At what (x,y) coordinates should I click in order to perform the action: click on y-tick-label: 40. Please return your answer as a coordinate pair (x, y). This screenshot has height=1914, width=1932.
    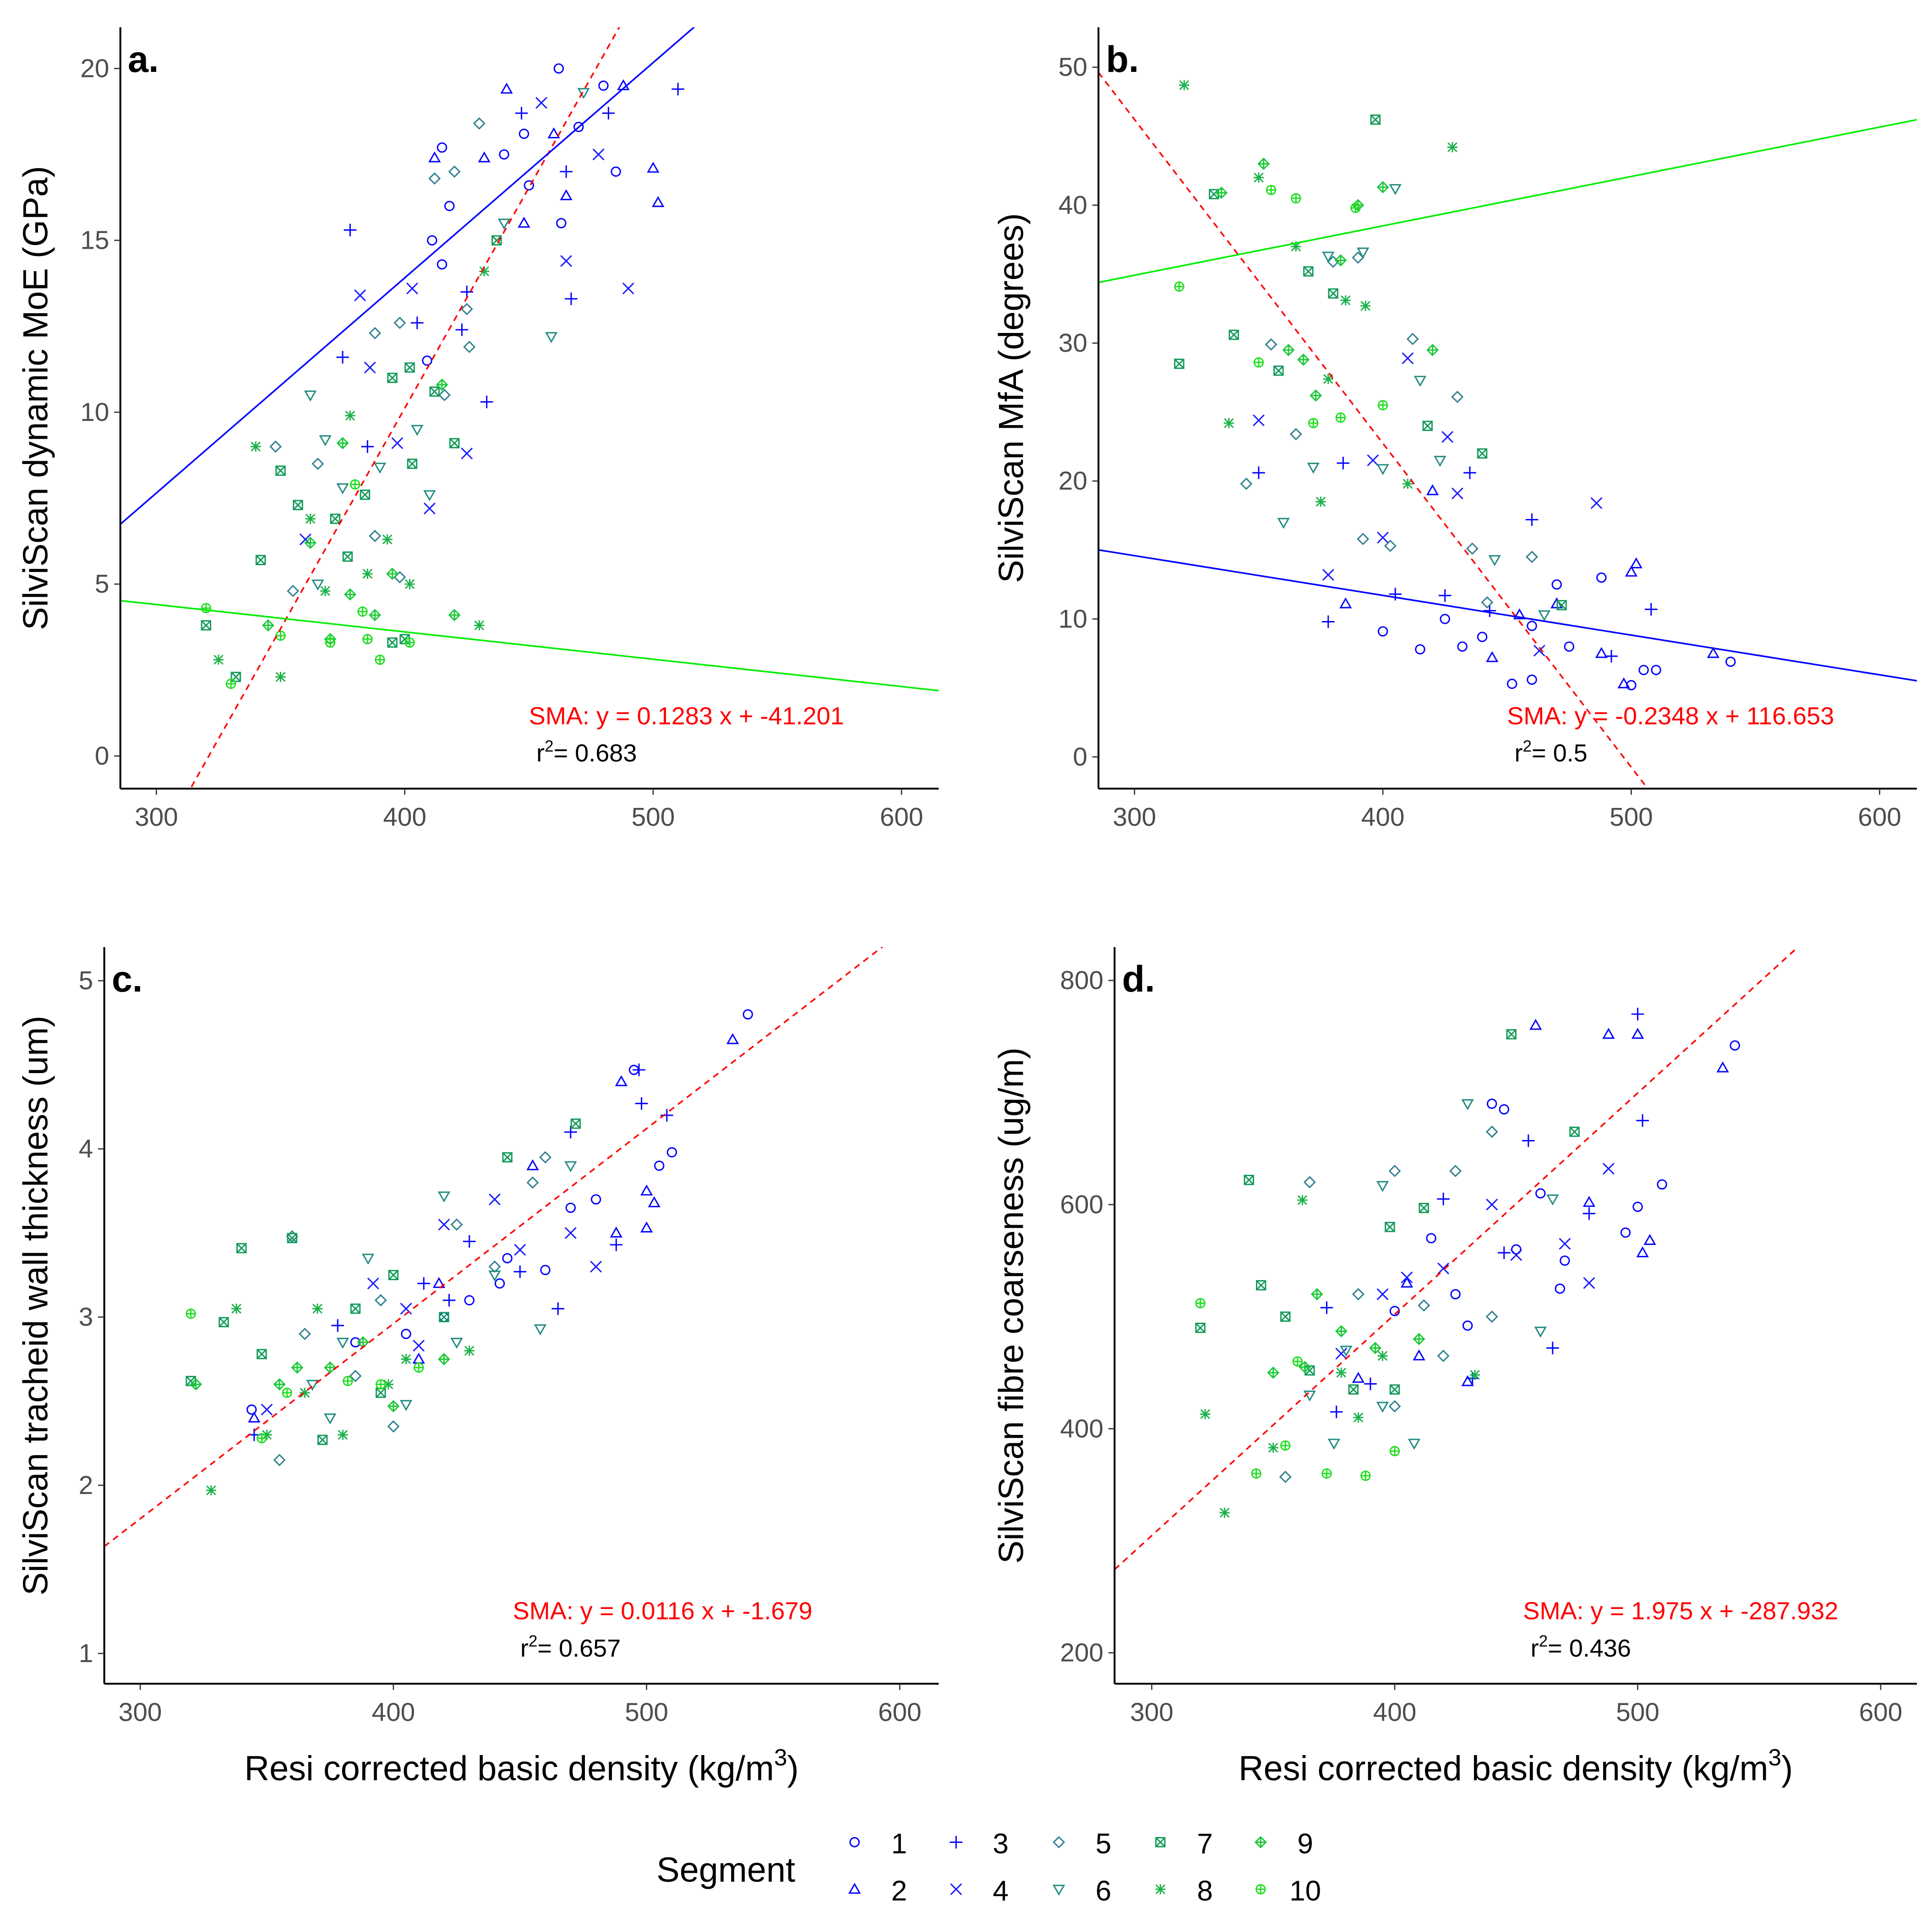
    Looking at the image, I should click on (1073, 205).